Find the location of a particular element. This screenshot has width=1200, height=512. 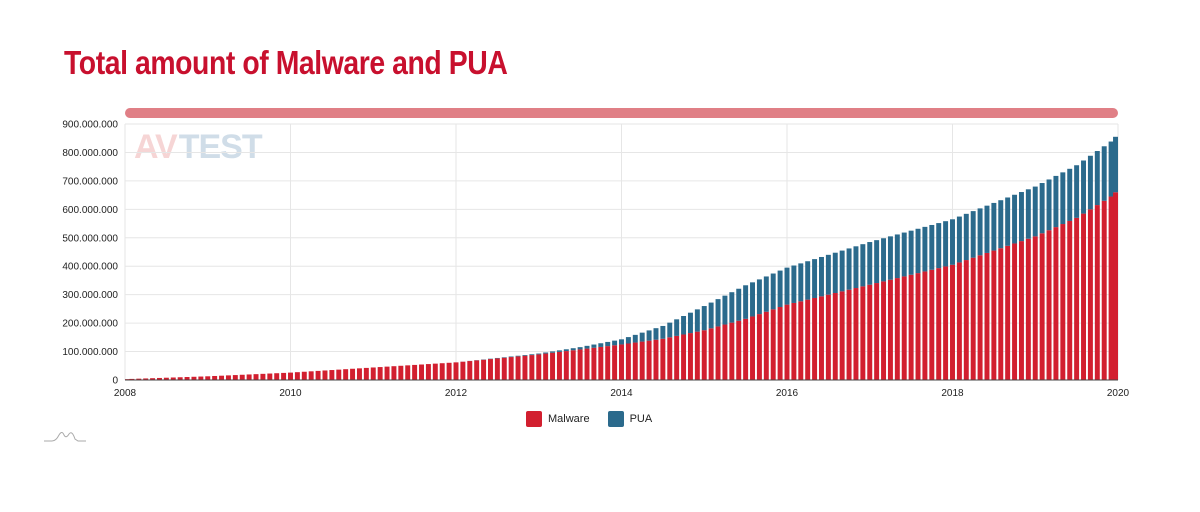

chart-range-scrollbar is located at coordinates (621, 113).